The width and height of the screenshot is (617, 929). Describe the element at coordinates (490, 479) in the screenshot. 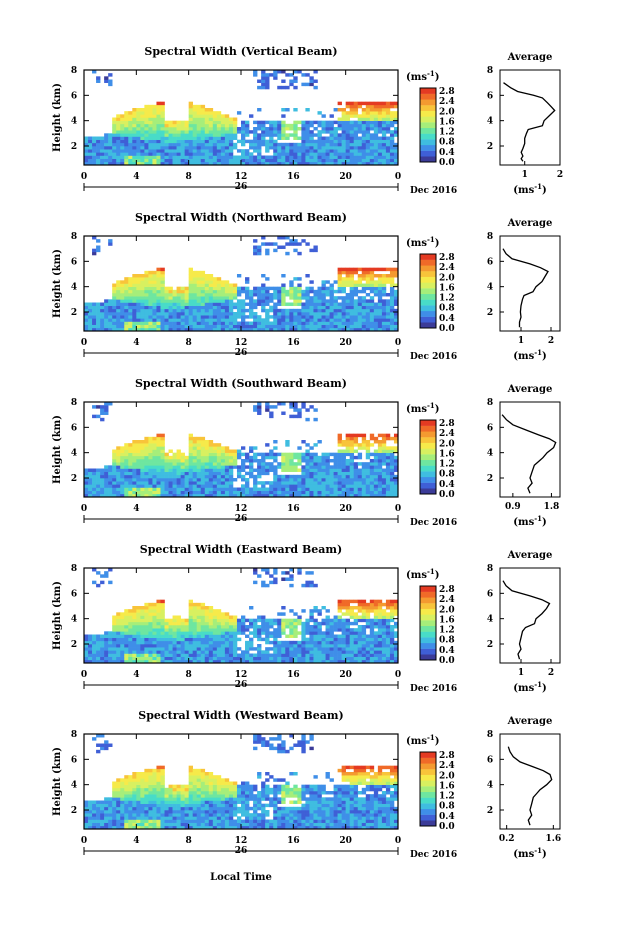

I see `profile-y-tick-label: 2` at that location.